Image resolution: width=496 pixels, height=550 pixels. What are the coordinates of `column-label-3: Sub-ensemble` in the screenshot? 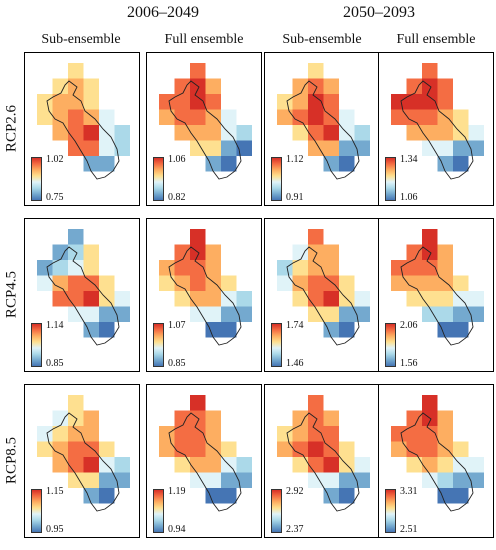 It's located at (322, 39).